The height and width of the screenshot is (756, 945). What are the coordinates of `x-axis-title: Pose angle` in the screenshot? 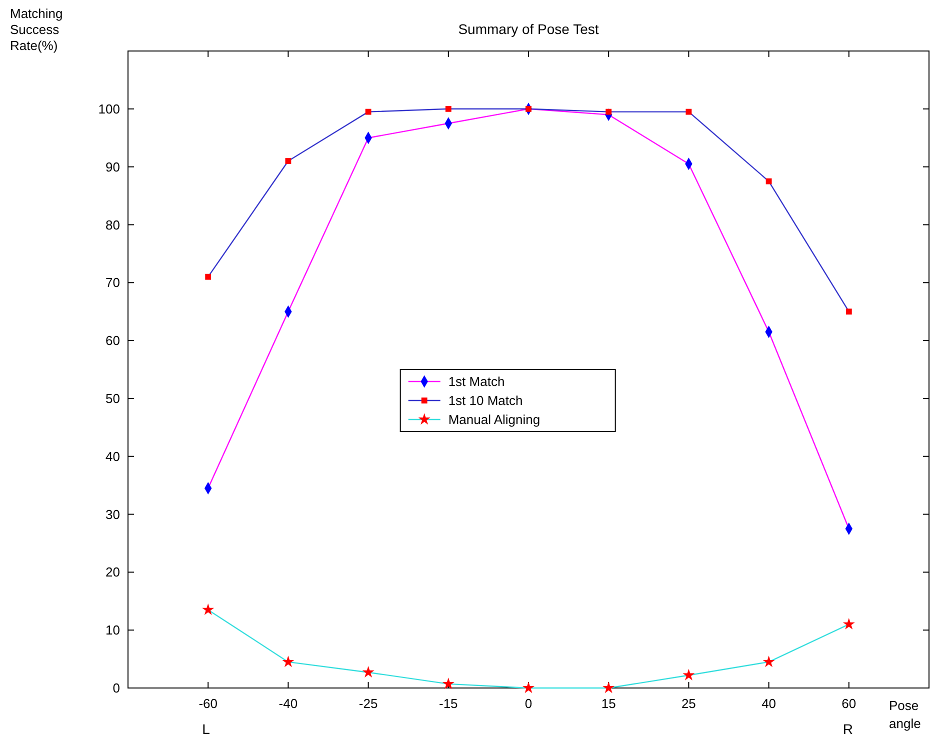 It's located at (905, 714).